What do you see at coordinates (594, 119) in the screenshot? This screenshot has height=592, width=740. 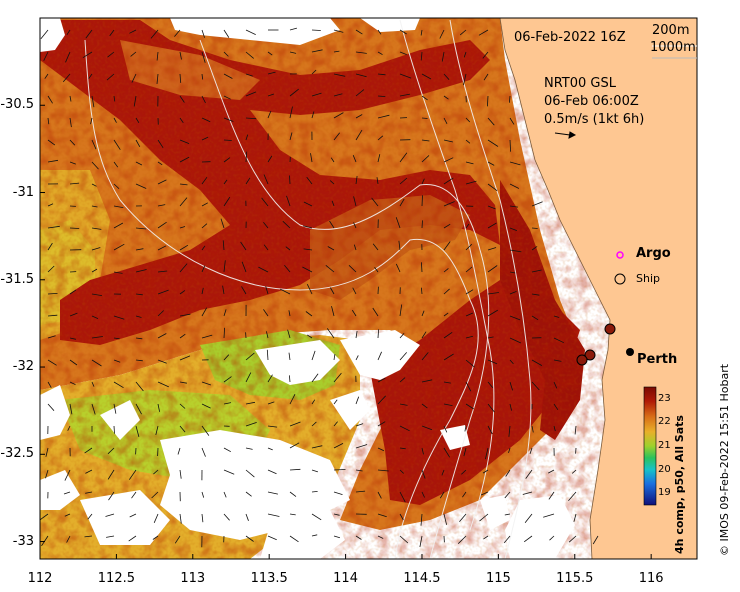 I see `current-scale-label: 0.5m/s (1kt 6h)` at bounding box center [594, 119].